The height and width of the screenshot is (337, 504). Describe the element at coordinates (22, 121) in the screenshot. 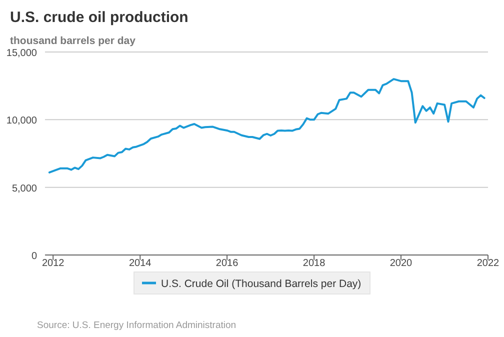

I see `y-tick-label: 10,000` at that location.